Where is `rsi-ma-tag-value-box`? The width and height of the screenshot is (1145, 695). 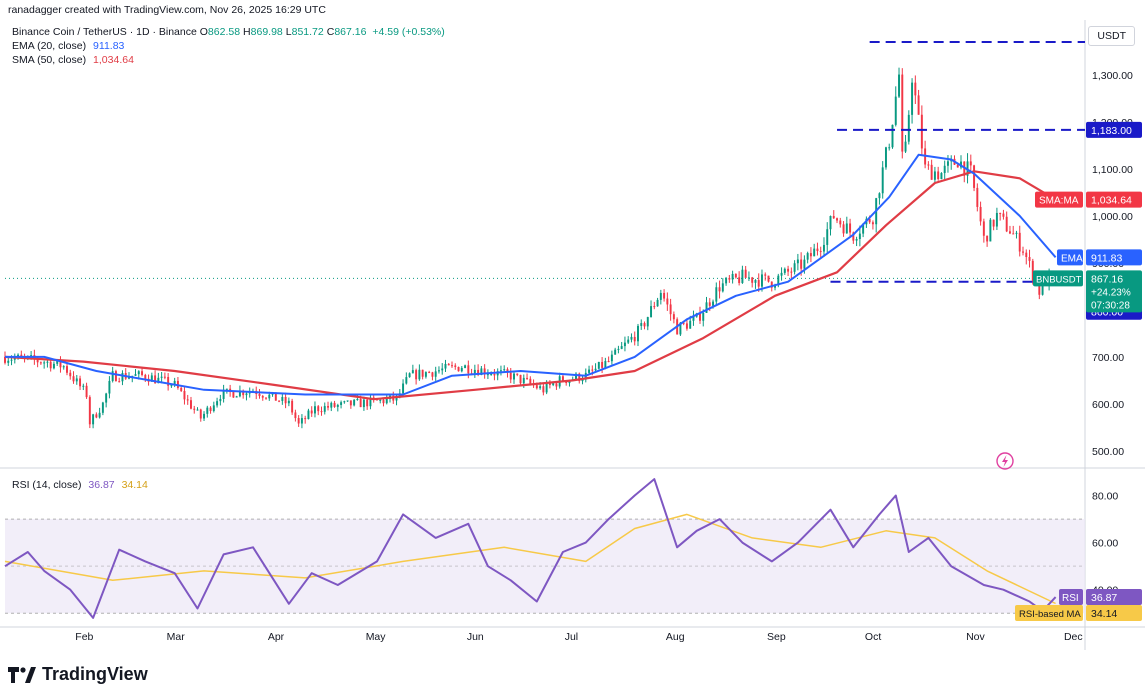
rsi-ma-tag-value-box is located at coordinates (1114, 613).